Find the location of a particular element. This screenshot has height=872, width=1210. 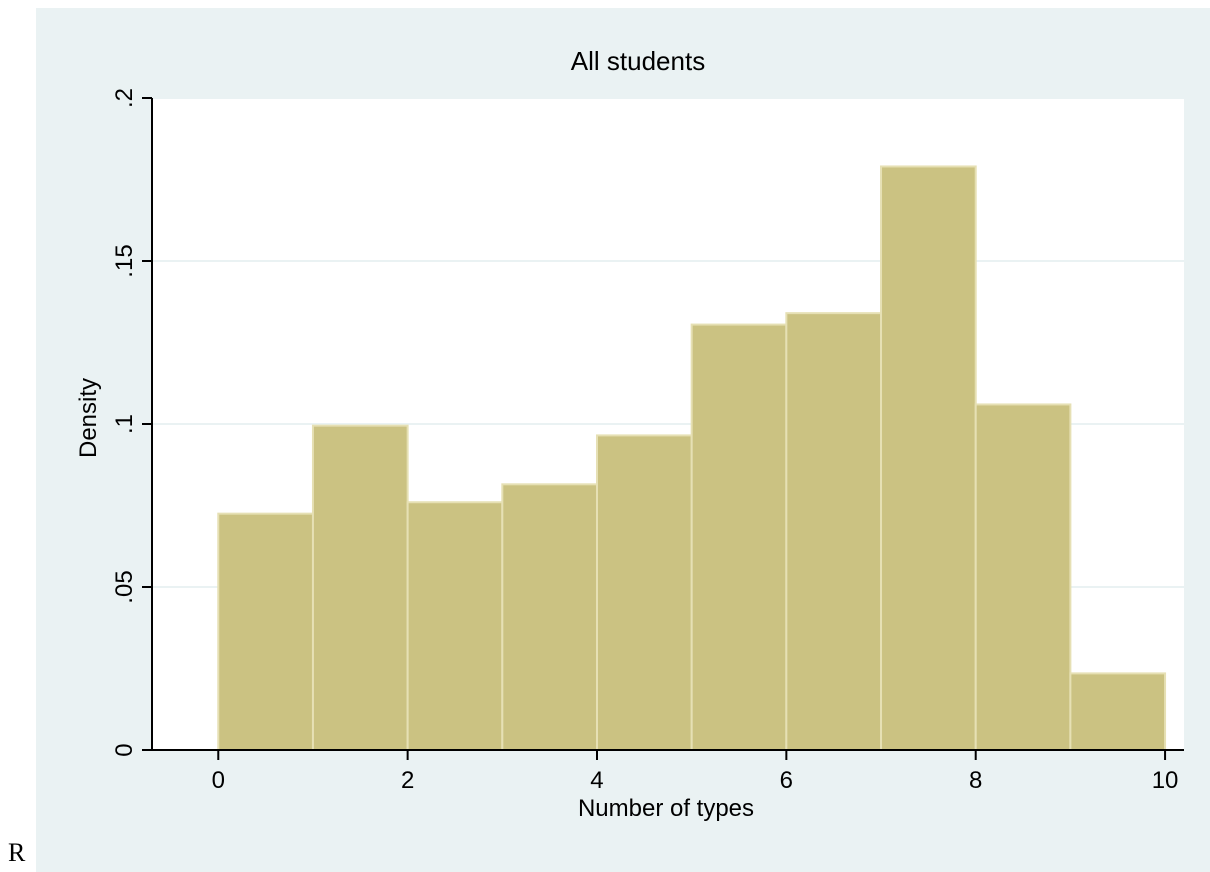

x-tick-label: 4 is located at coordinates (596, 780).